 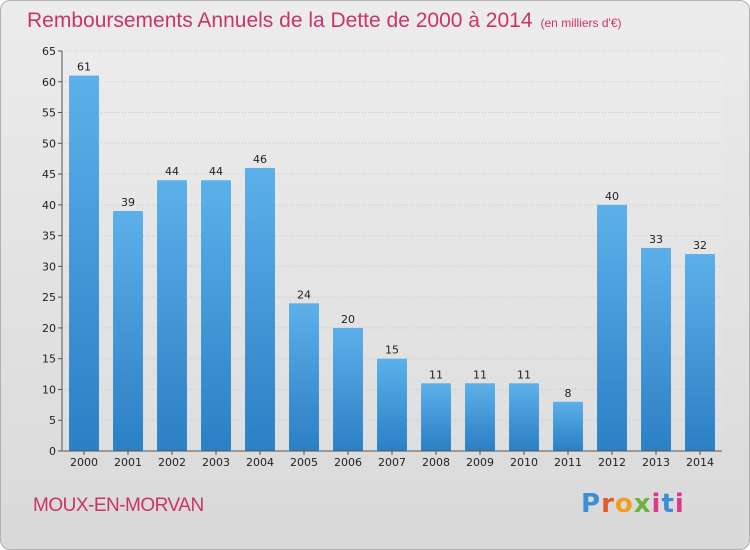 What do you see at coordinates (568, 426) in the screenshot?
I see `bar-2011` at bounding box center [568, 426].